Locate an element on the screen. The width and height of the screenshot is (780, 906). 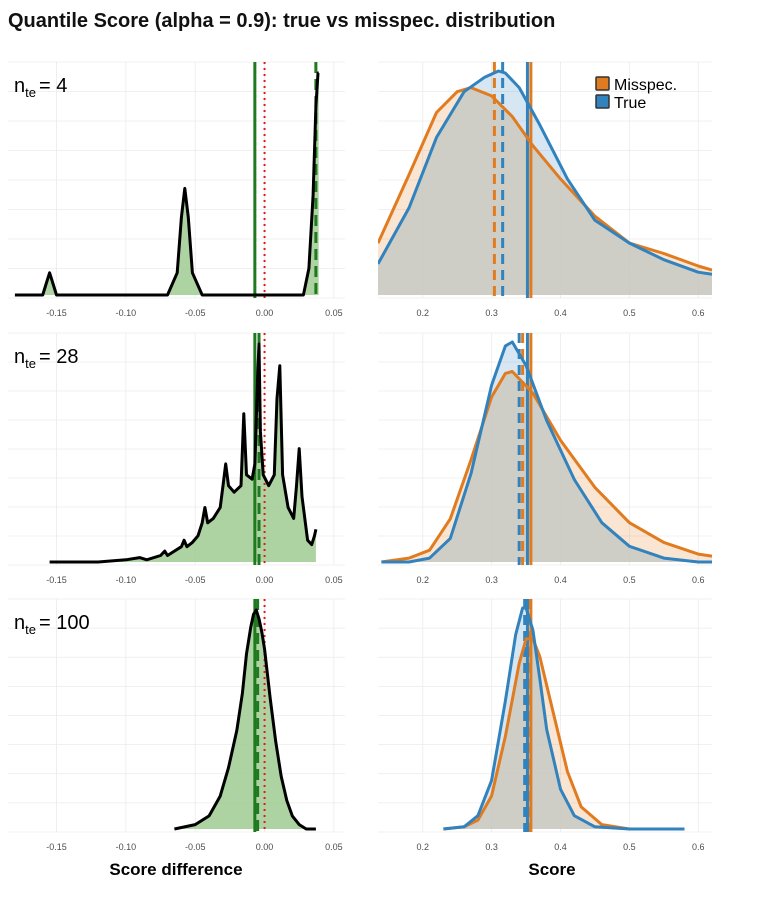
legend: Misspec. True is located at coordinates (636, 94).